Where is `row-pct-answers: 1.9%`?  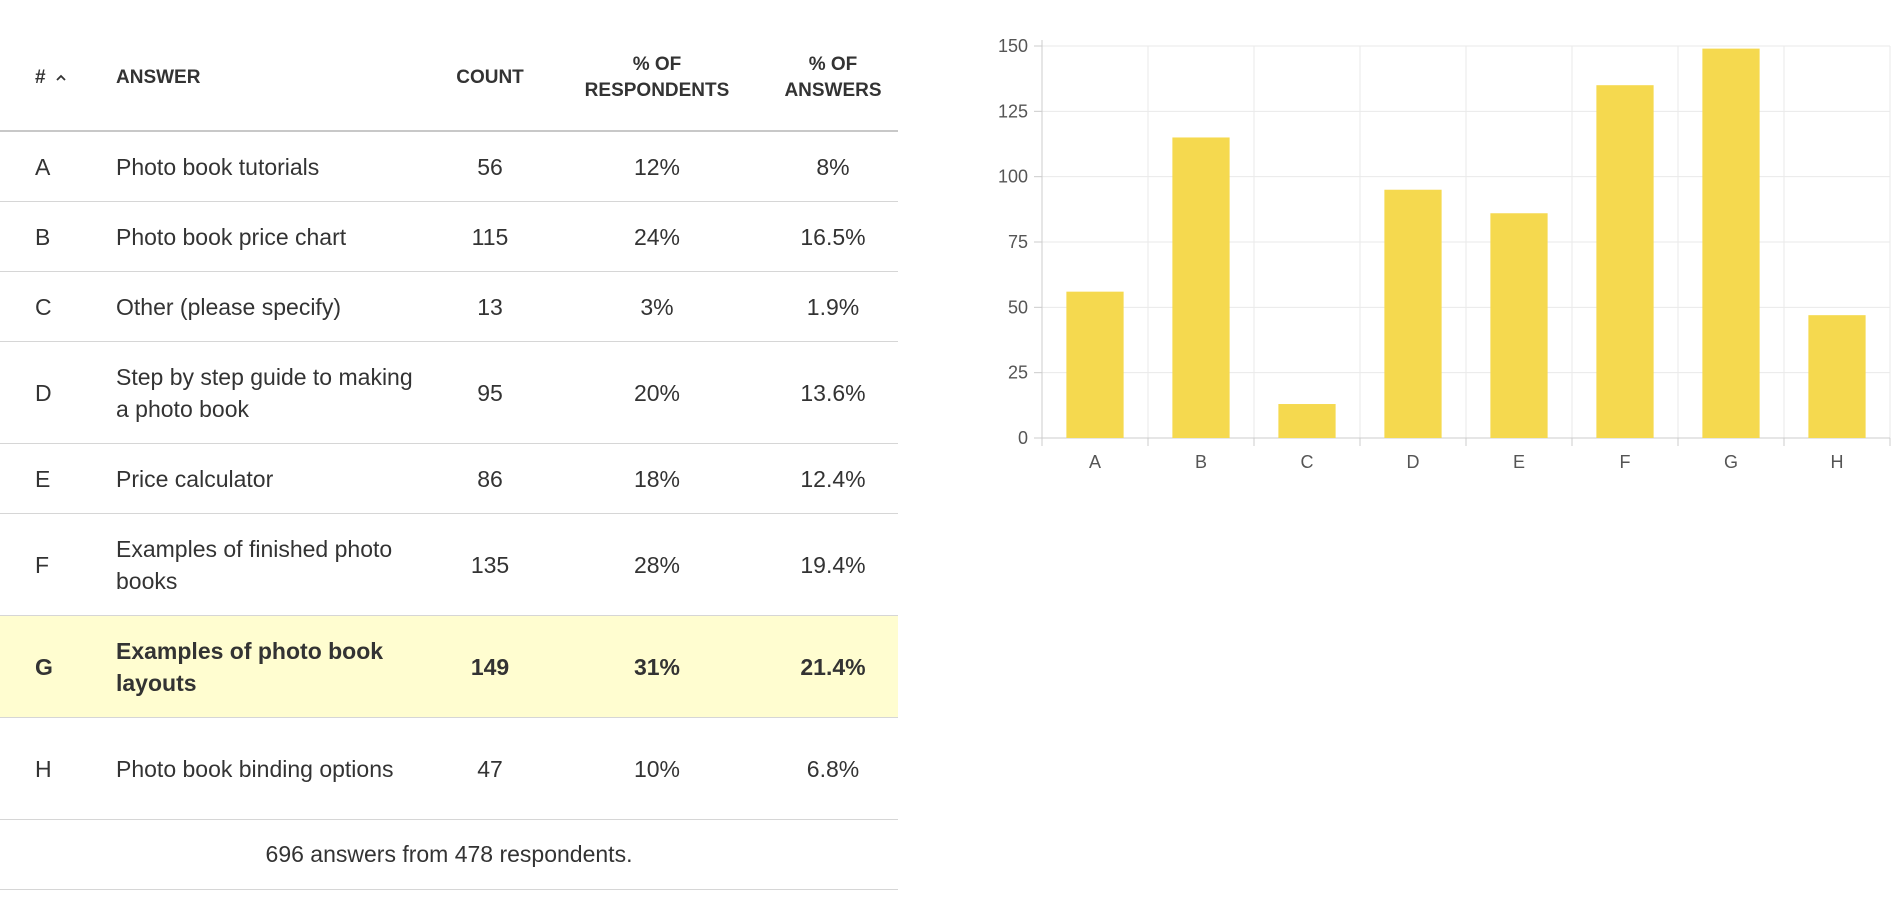 row-pct-answers: 1.9% is located at coordinates (833, 306).